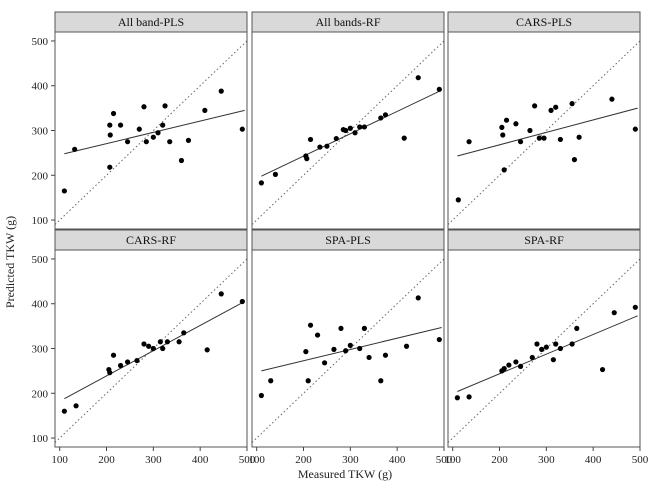 The width and height of the screenshot is (650, 488). Describe the element at coordinates (40, 176) in the screenshot. I see `y-tick-label: 200` at that location.